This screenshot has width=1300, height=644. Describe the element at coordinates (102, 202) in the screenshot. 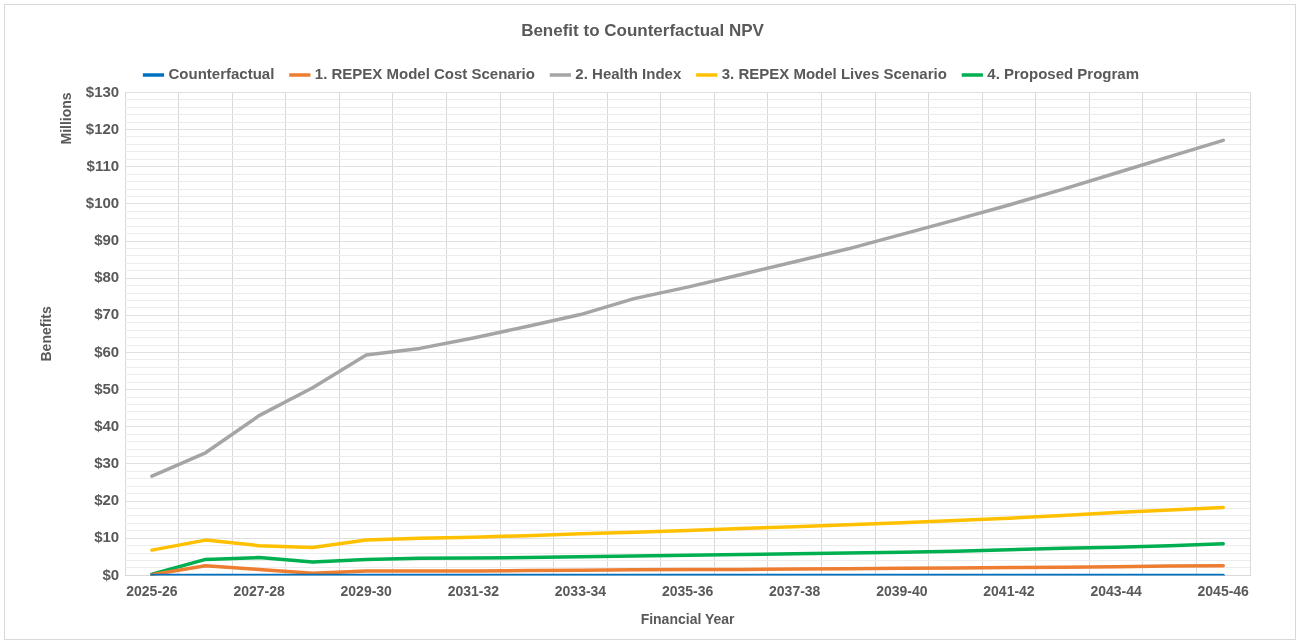

I see `y-tick-label: $100` at that location.